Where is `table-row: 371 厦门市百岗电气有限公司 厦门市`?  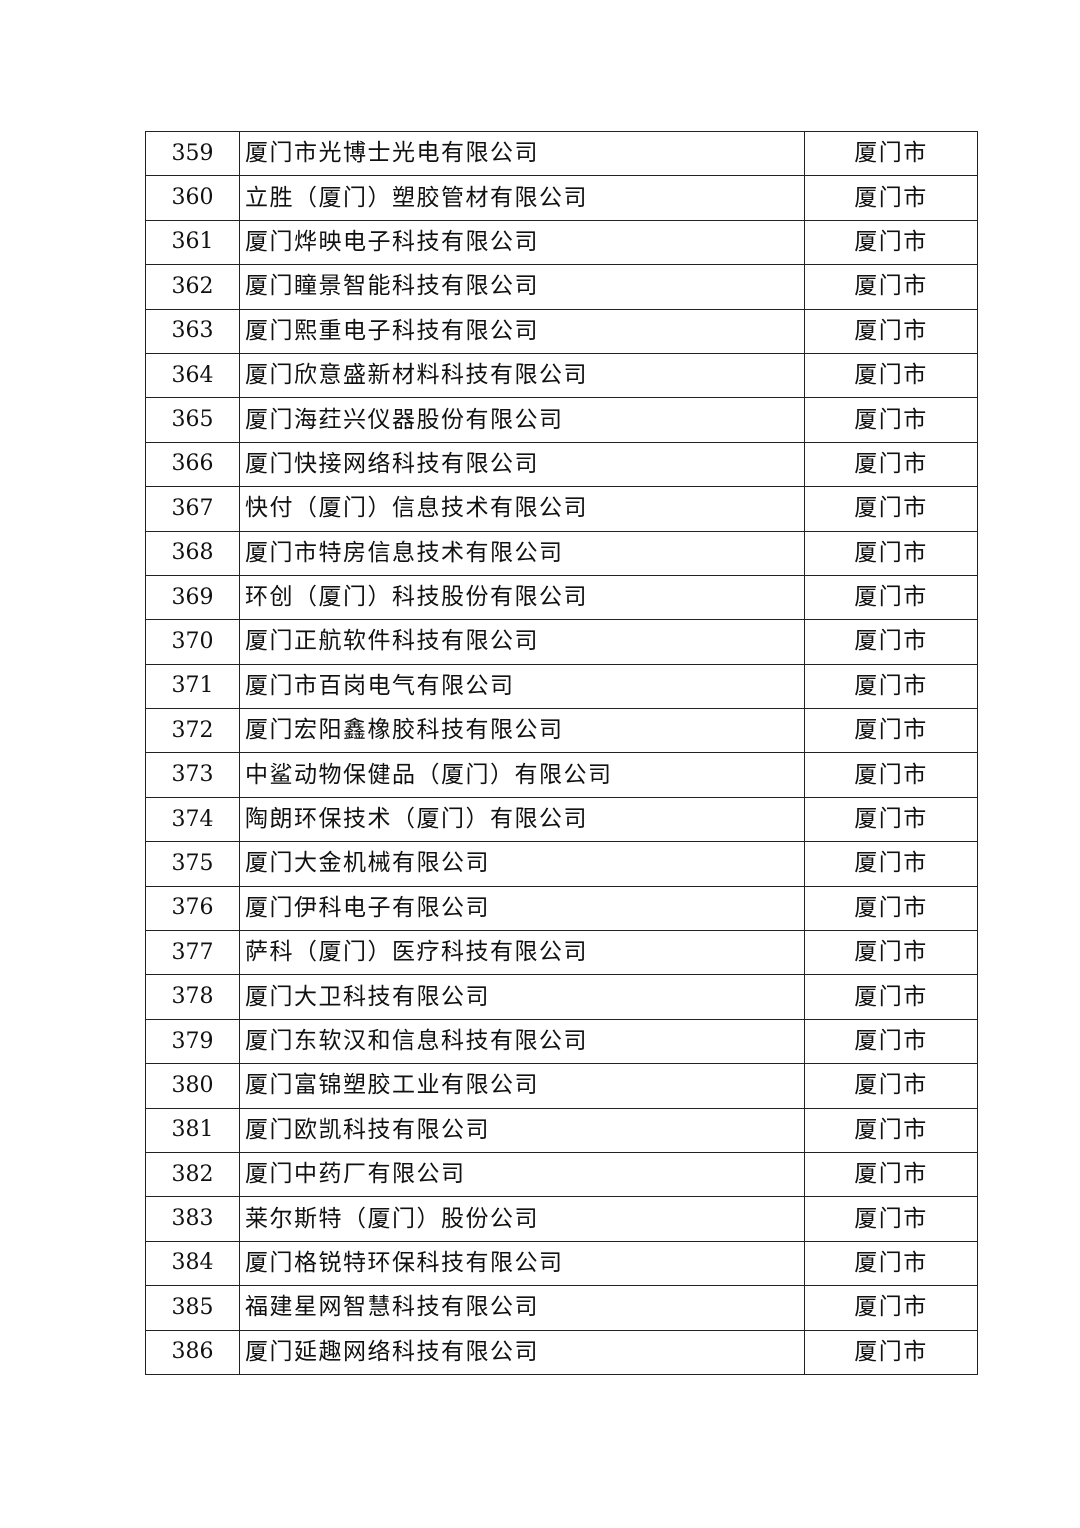
table-row: 371 厦门市百岗电气有限公司 厦门市 is located at coordinates (561, 686).